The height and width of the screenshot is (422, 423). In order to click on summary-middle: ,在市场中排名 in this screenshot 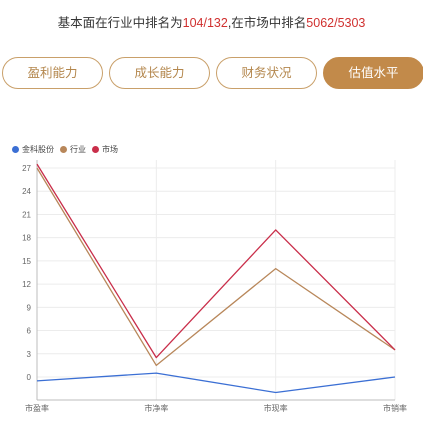, I will do `click(267, 23)`.